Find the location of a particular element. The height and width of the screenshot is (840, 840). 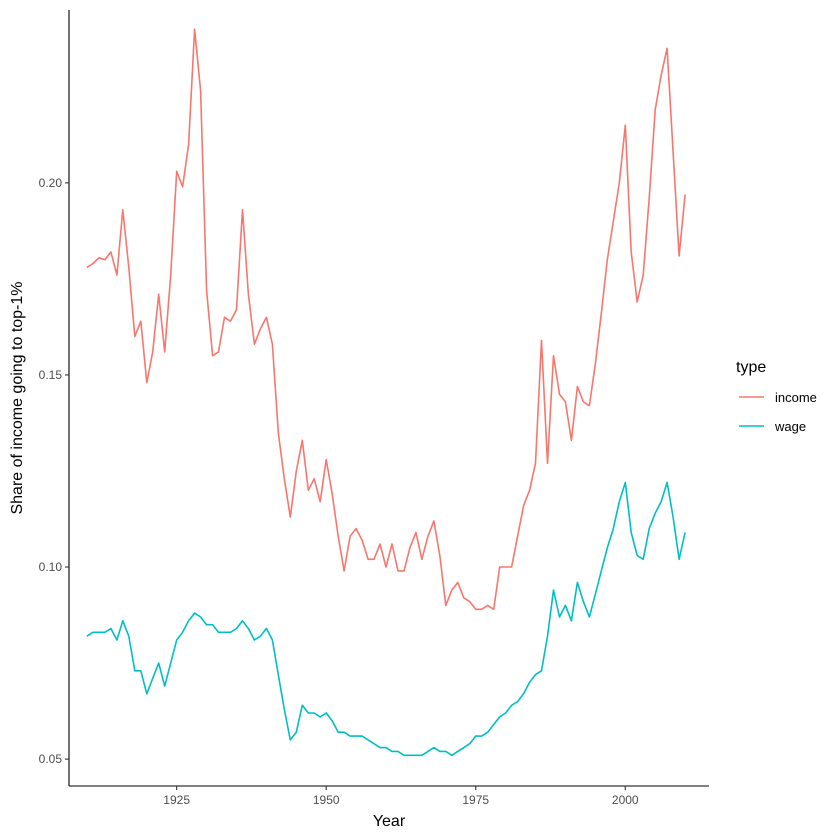

legend: type income wage is located at coordinates (776, 396).